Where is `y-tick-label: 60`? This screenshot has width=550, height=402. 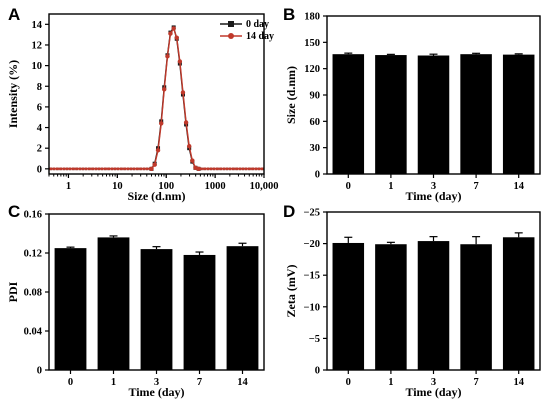 y-tick-label: 60 is located at coordinates (315, 122).